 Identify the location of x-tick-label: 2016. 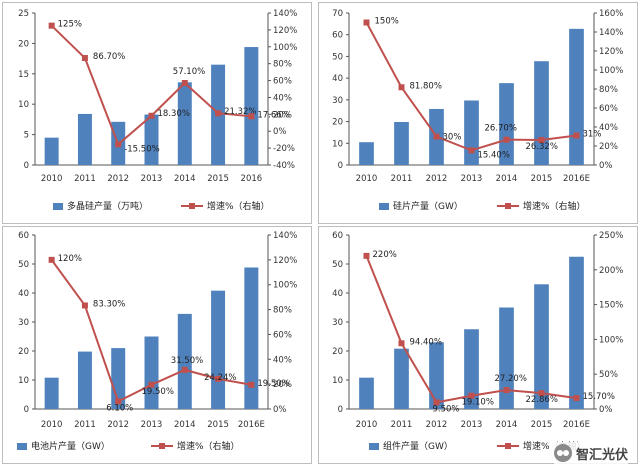
(252, 179).